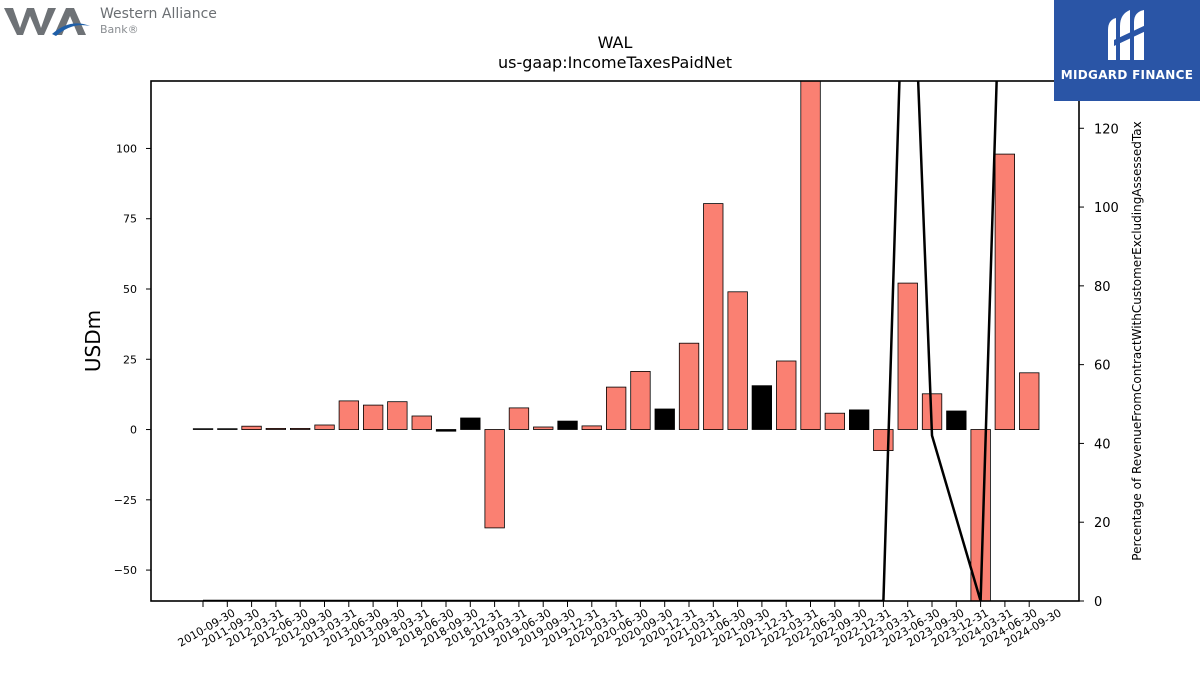  Describe the element at coordinates (130, 219) in the screenshot. I see `y-tick-label: 75` at that location.